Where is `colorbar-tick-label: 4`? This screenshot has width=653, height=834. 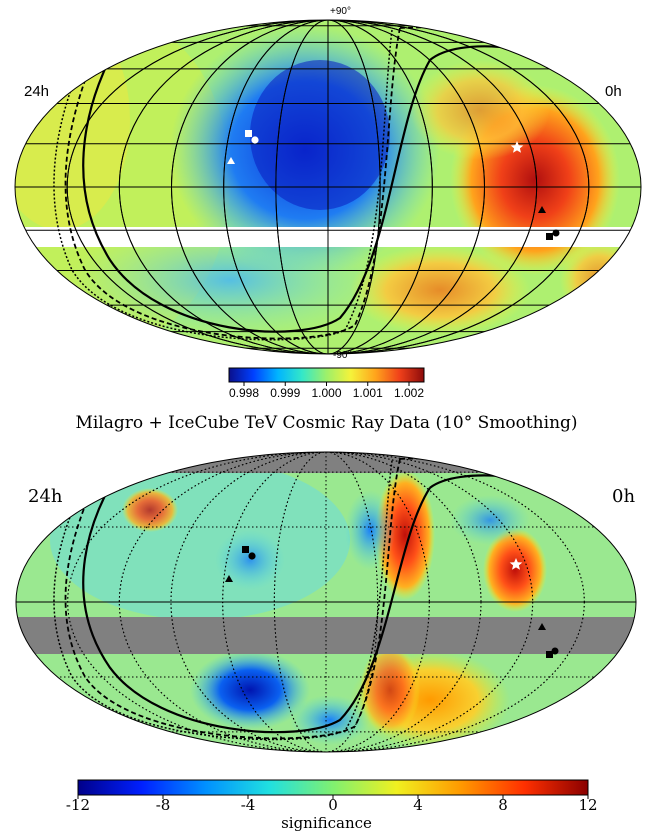 colorbar-tick-label: 4 is located at coordinates (418, 805).